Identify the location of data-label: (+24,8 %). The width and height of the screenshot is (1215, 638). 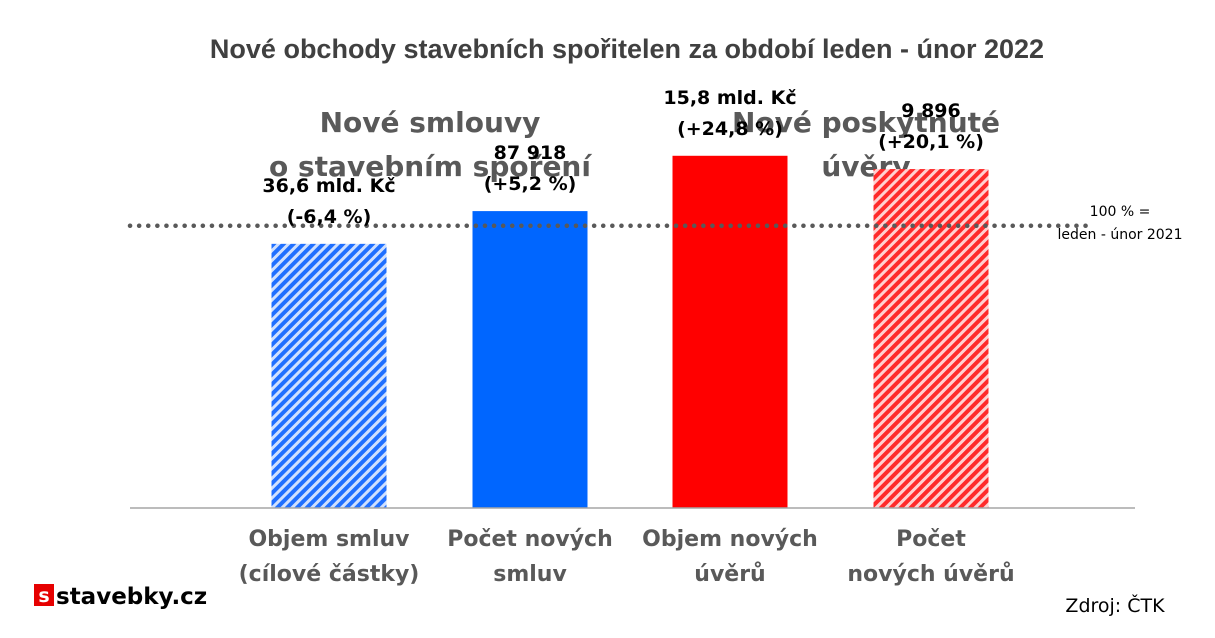
(730, 129).